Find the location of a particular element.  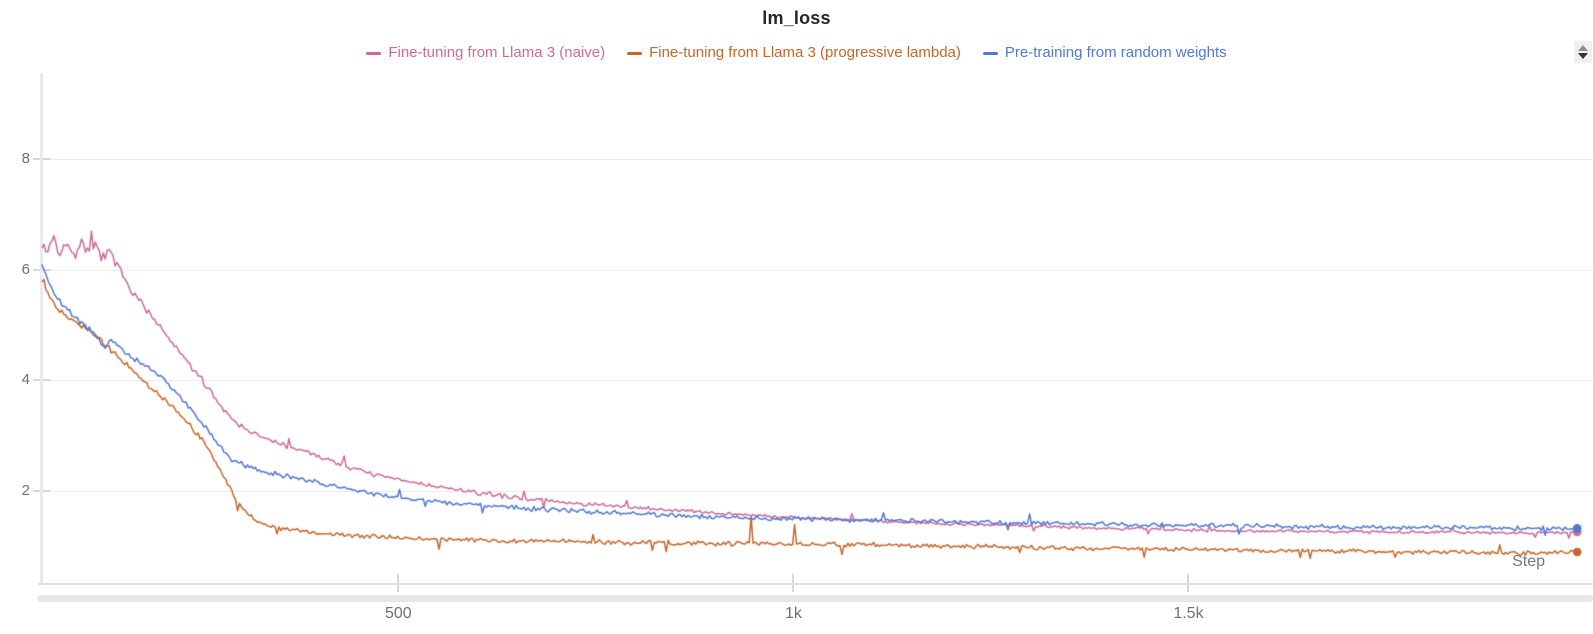

x-tick-label: 1k is located at coordinates (793, 613).